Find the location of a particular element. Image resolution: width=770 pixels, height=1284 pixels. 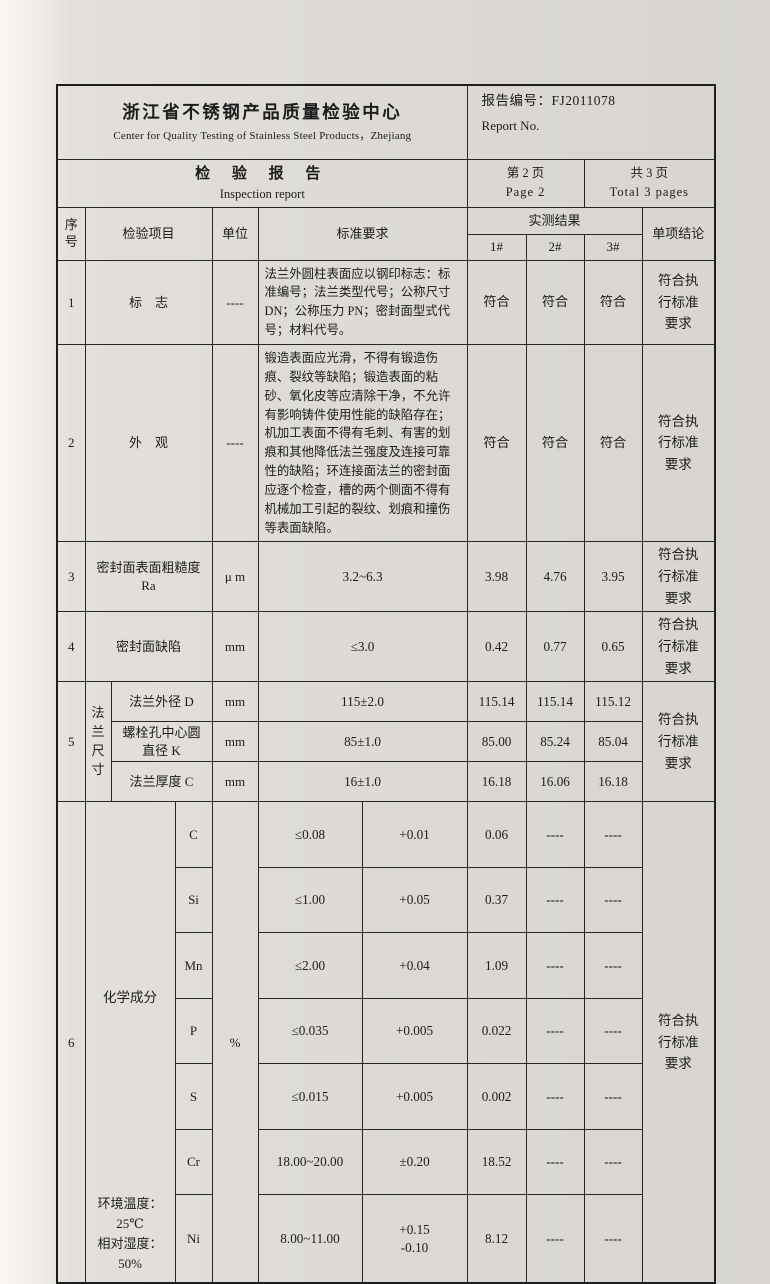

standard-requirement: 3.2~6.3 is located at coordinates (362, 577).